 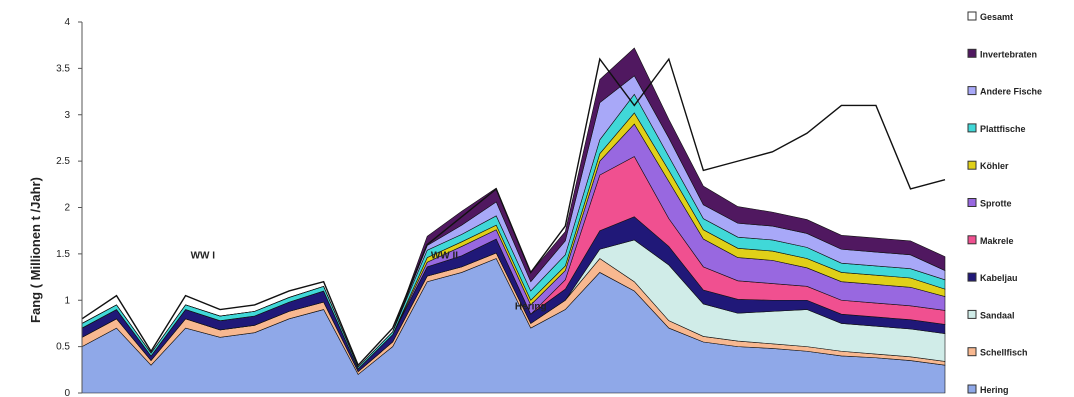 What do you see at coordinates (994, 166) in the screenshot?
I see `legend-label-kohler: Köhler` at bounding box center [994, 166].